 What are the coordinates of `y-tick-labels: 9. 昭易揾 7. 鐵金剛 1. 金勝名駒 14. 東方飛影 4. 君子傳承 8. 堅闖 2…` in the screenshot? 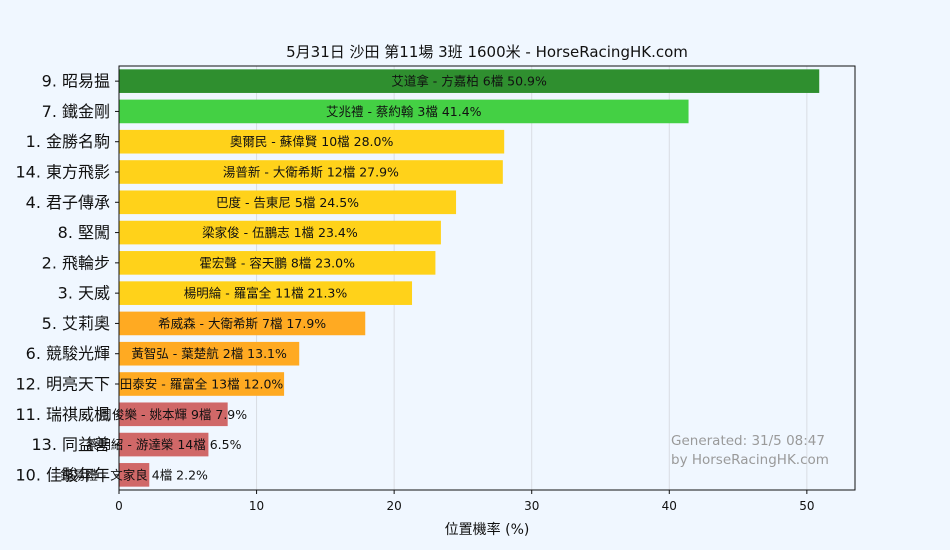 It's located at (67, 278).